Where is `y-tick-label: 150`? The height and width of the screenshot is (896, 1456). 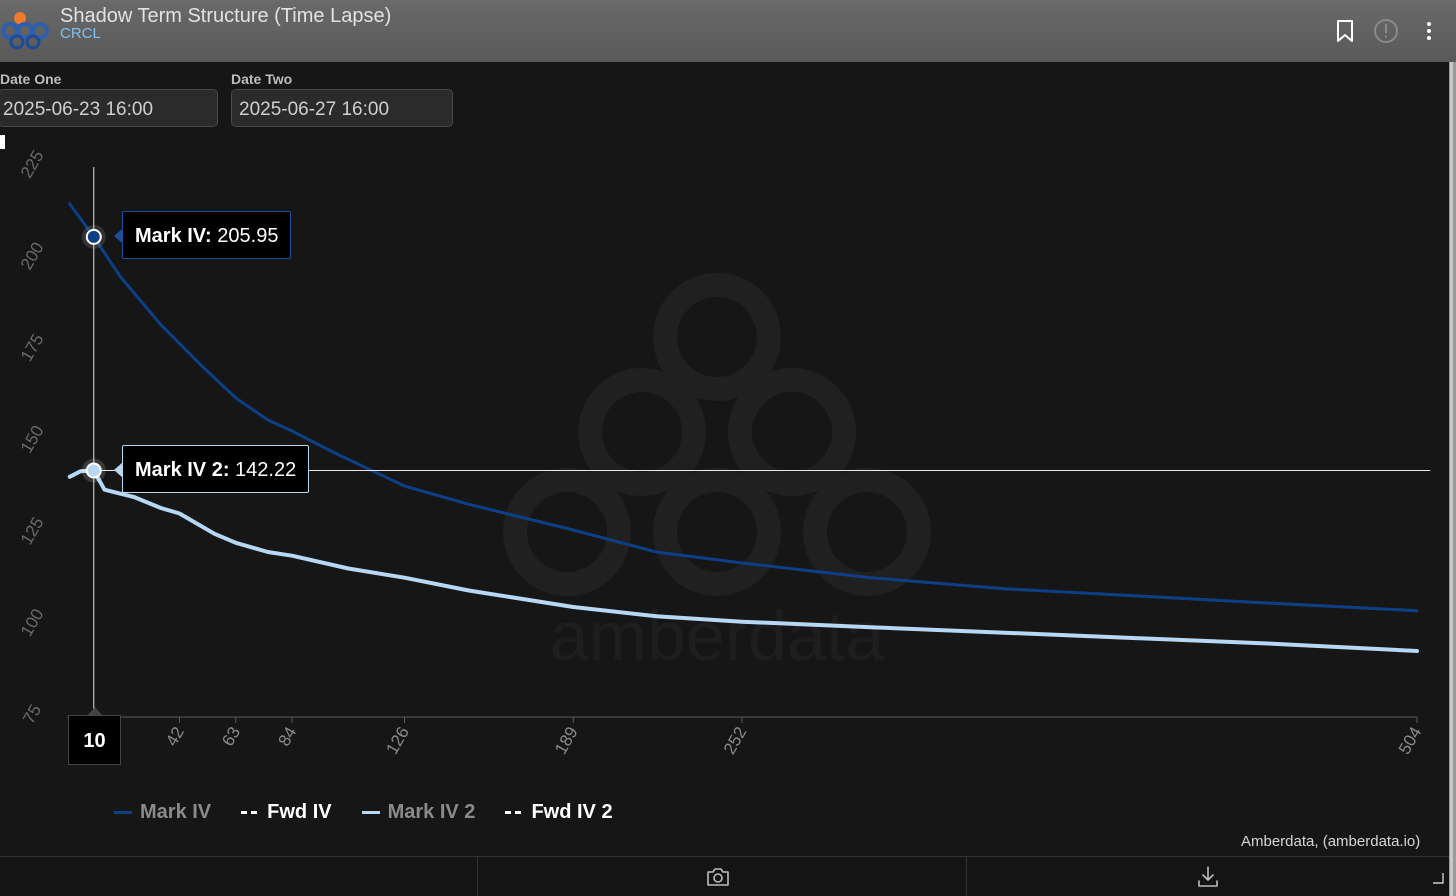 y-tick-label: 150 is located at coordinates (32, 439).